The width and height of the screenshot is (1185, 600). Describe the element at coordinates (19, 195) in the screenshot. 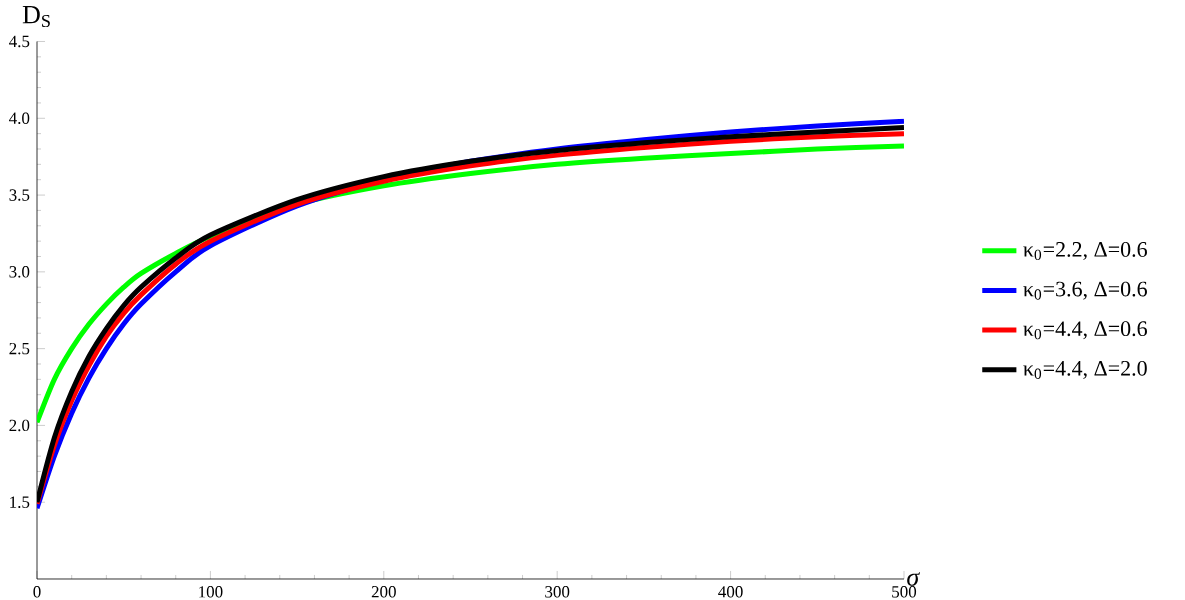

I see `y-tick-label: 3.5` at that location.